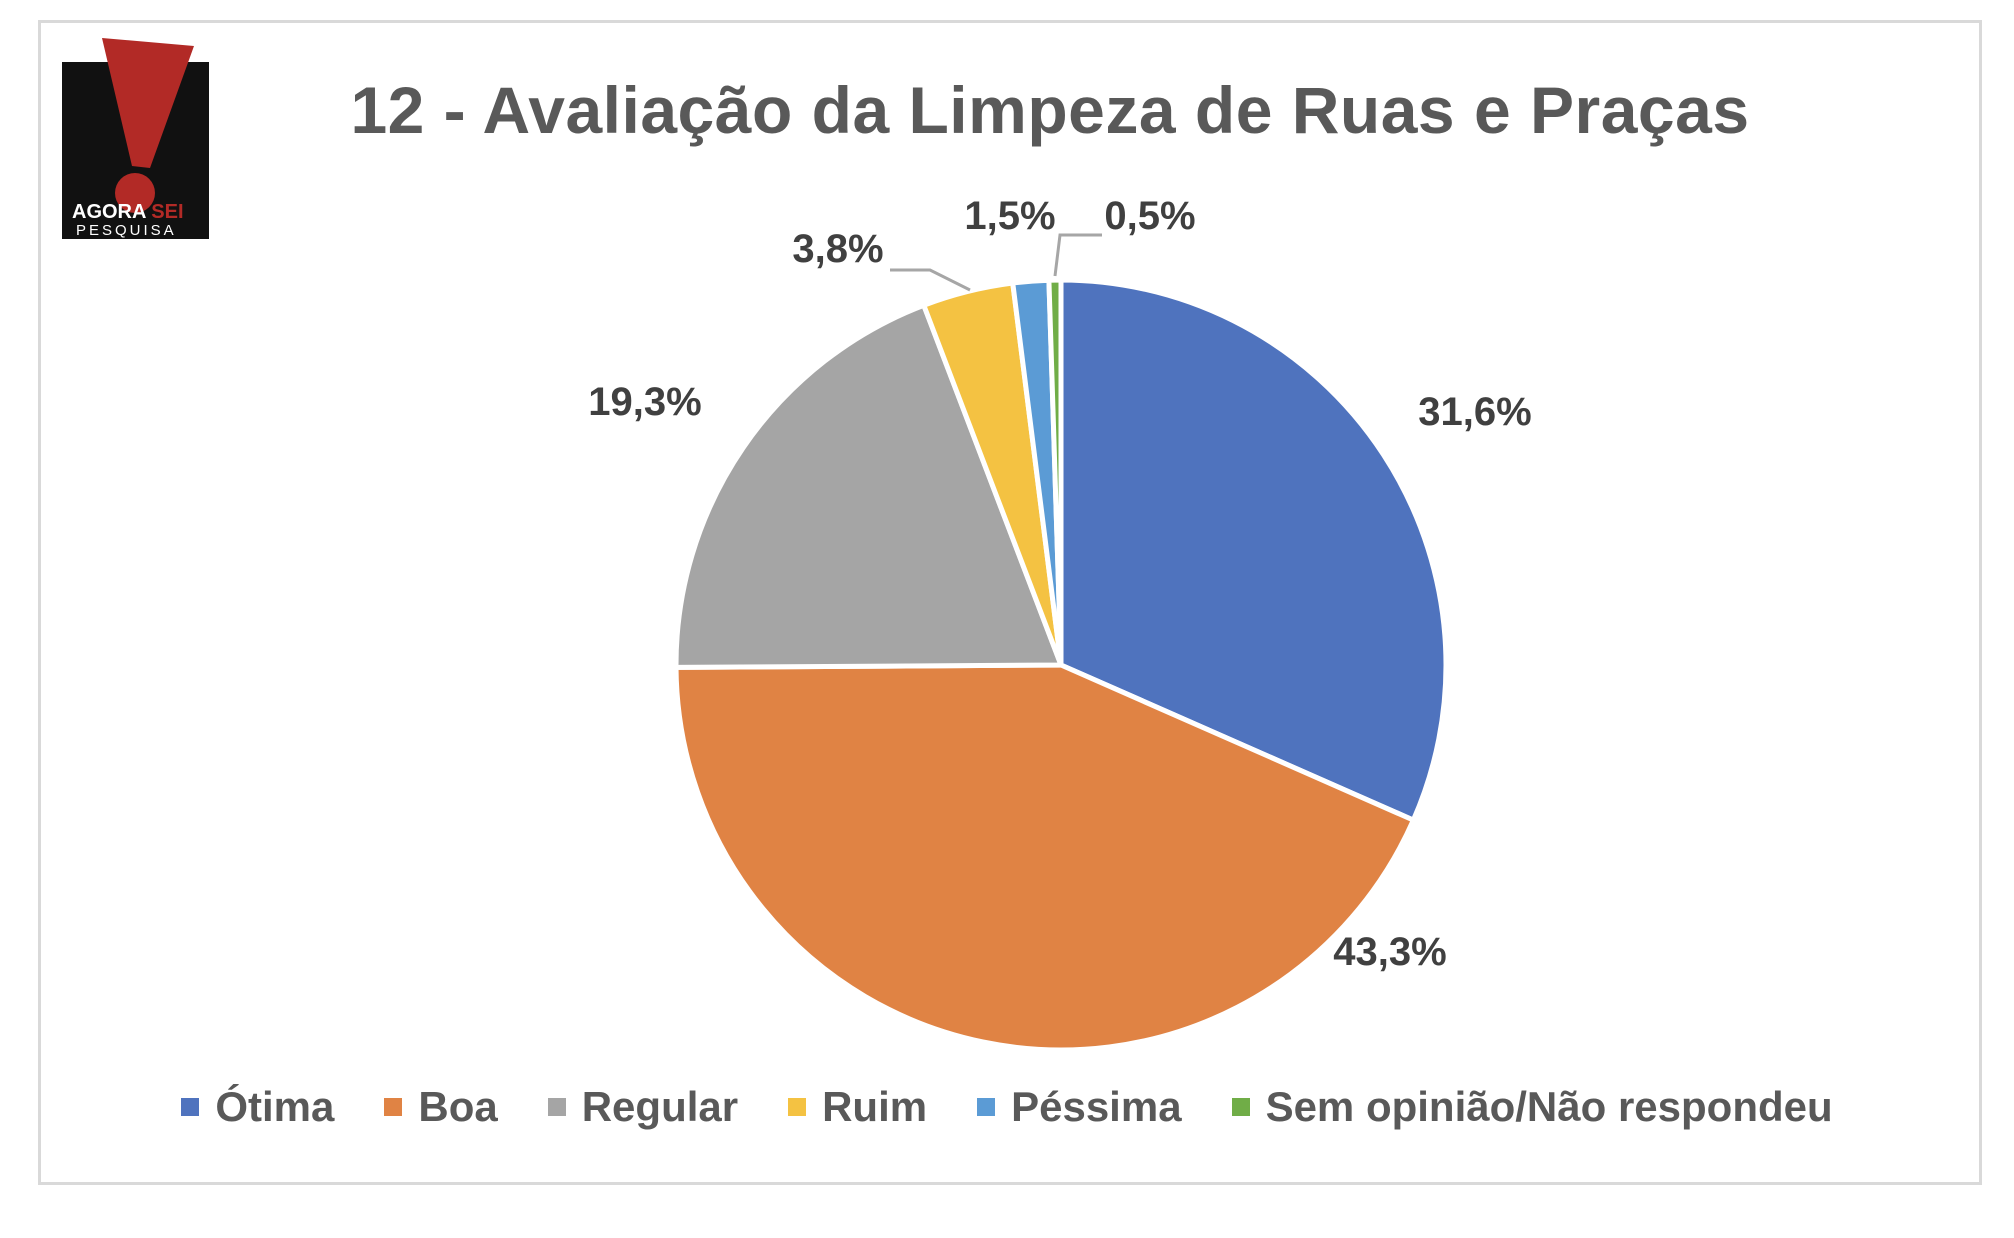 The height and width of the screenshot is (1238, 2014). I want to click on legend-item-0: Ótima, so click(257, 1107).